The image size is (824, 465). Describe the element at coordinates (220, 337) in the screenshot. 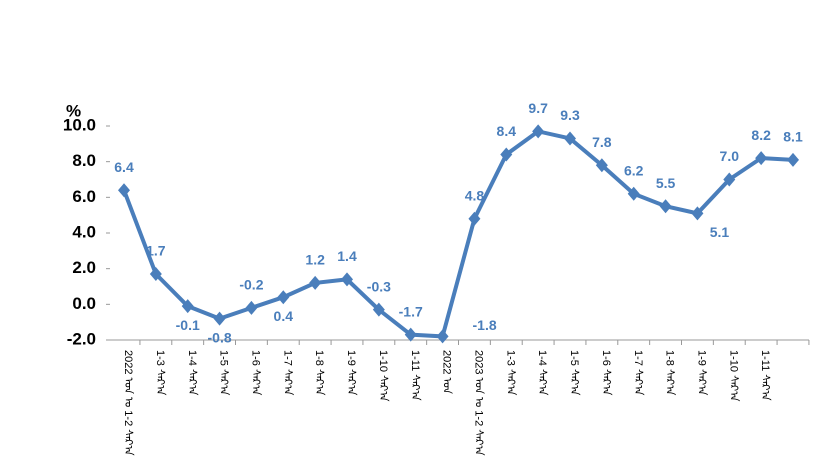

I see `data-label: -0.8` at that location.